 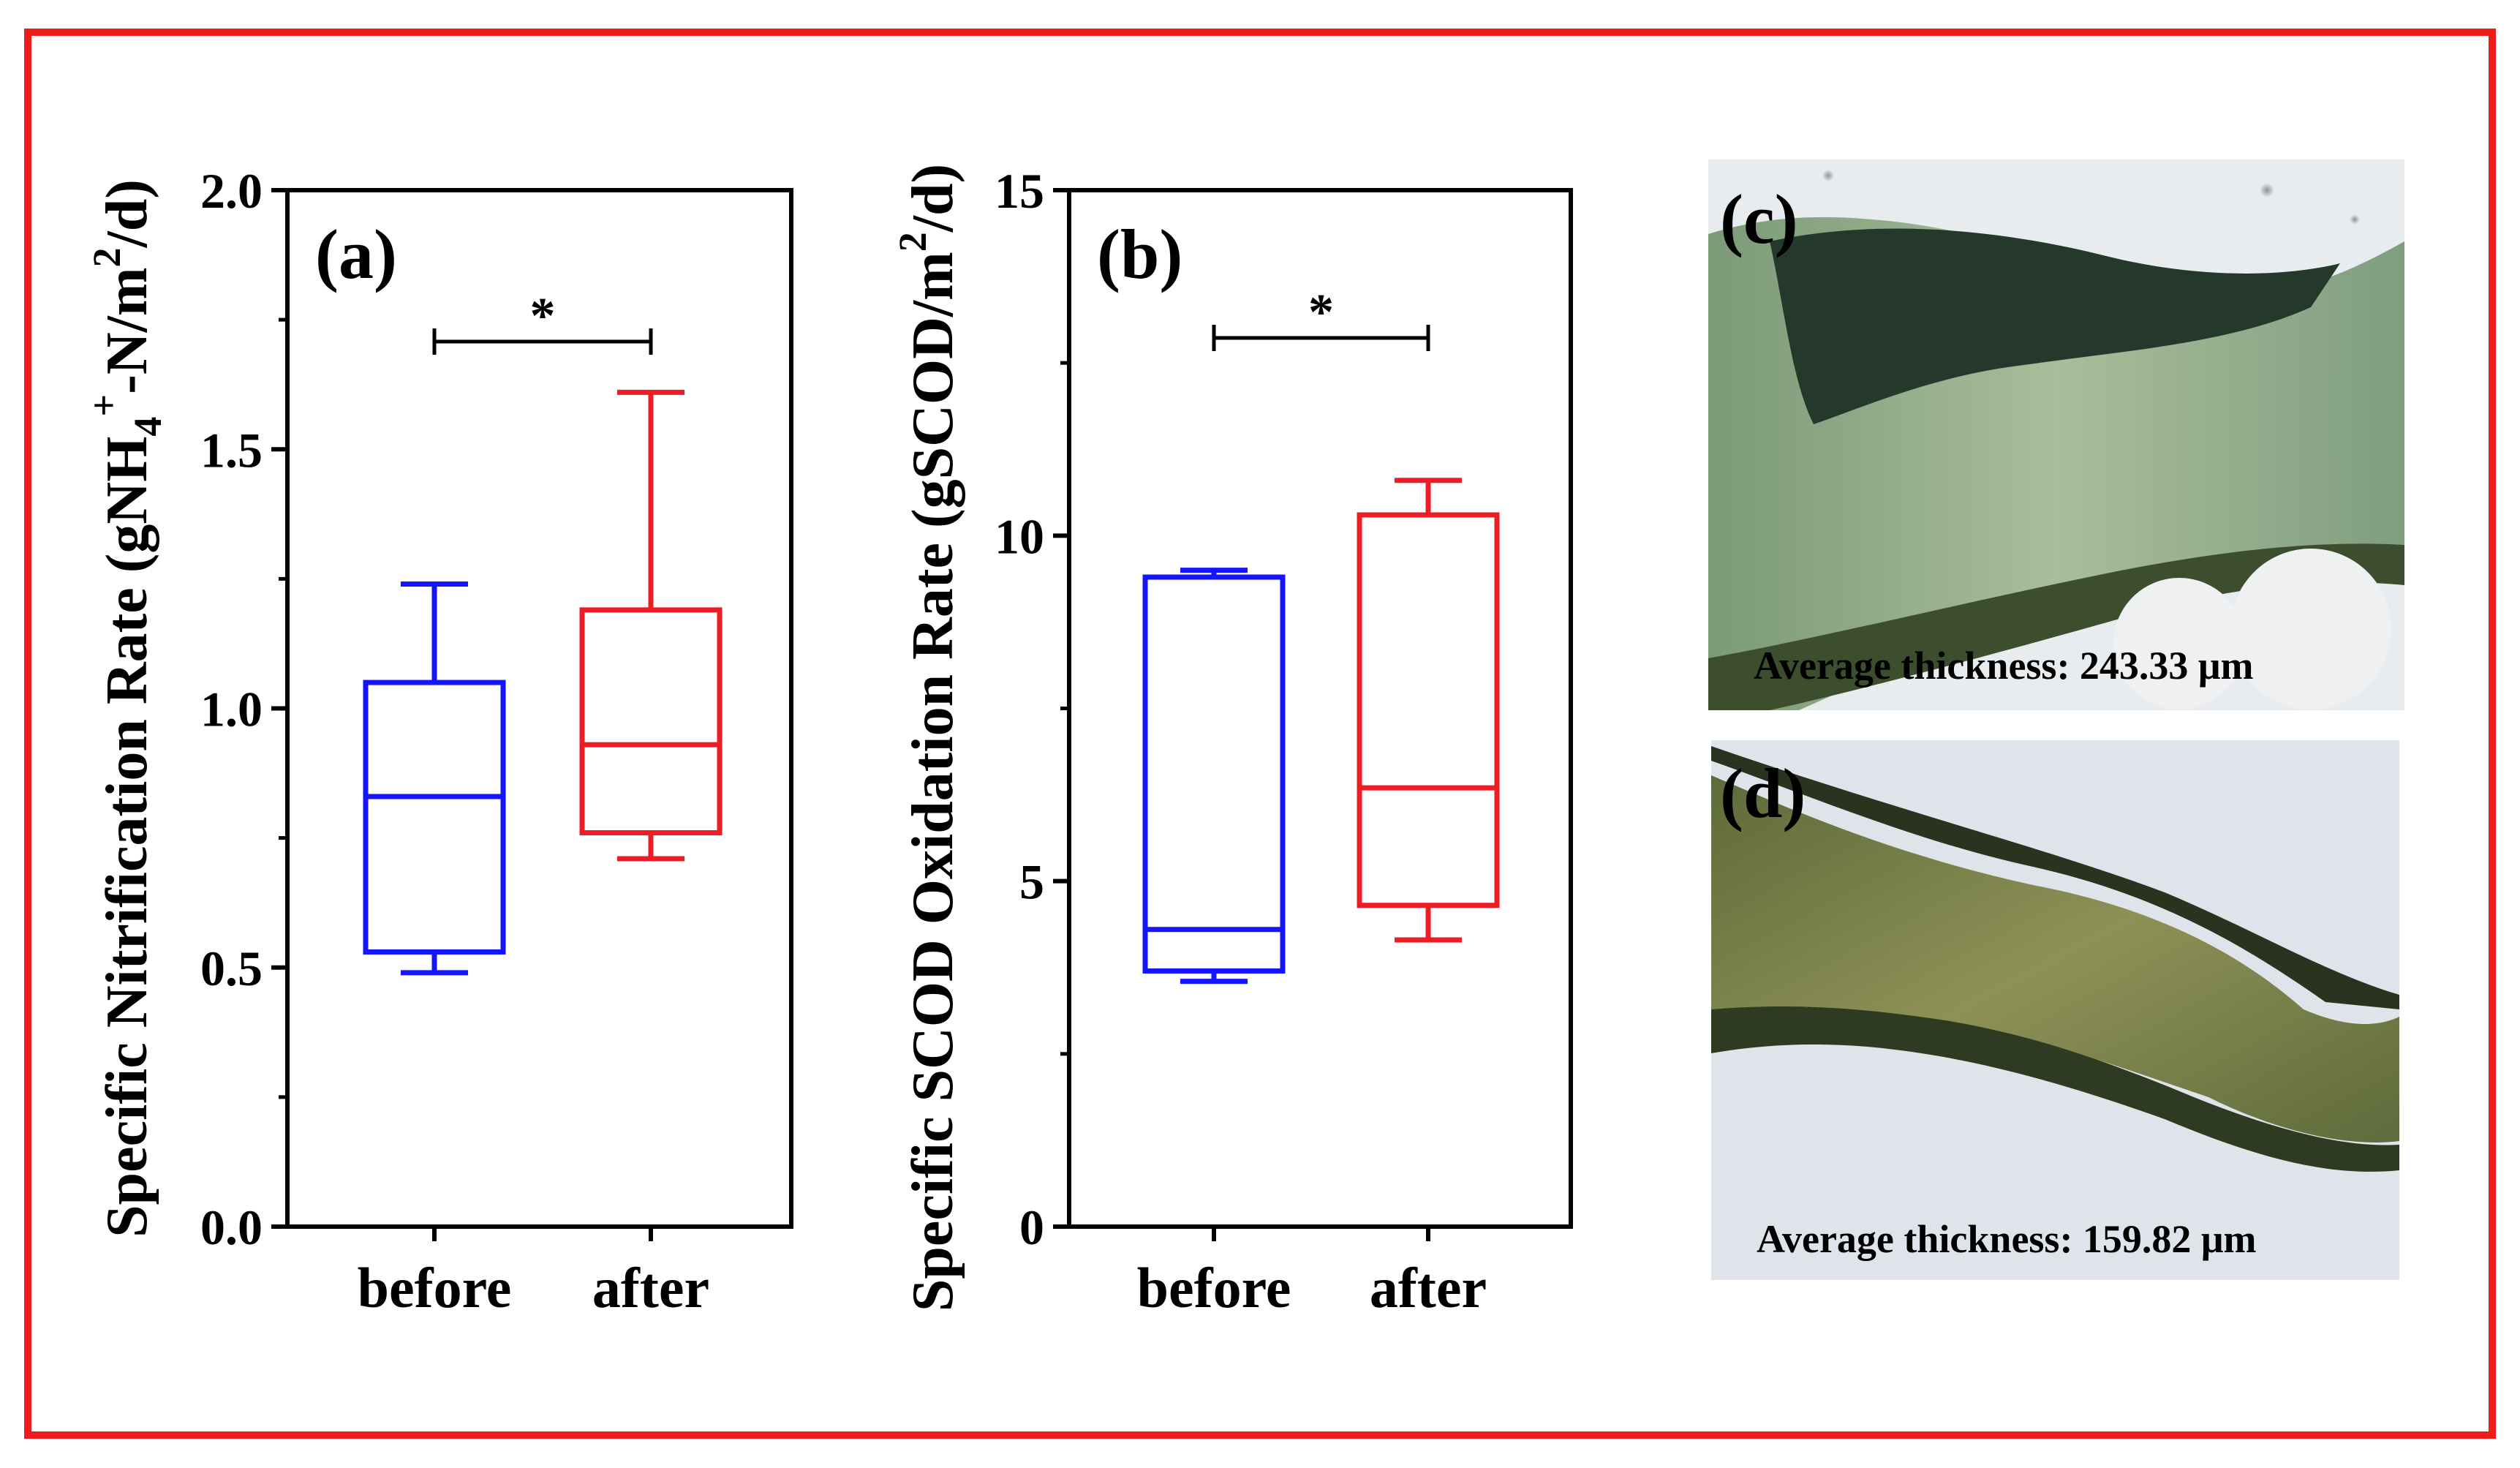 What do you see at coordinates (1019, 191) in the screenshot?
I see `y-tick-label: 15` at bounding box center [1019, 191].